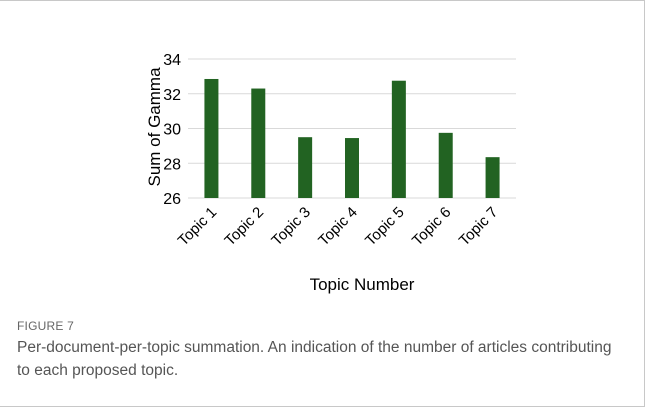 The height and width of the screenshot is (407, 646). I want to click on x-tick-label: Topic 4, so click(338, 227).